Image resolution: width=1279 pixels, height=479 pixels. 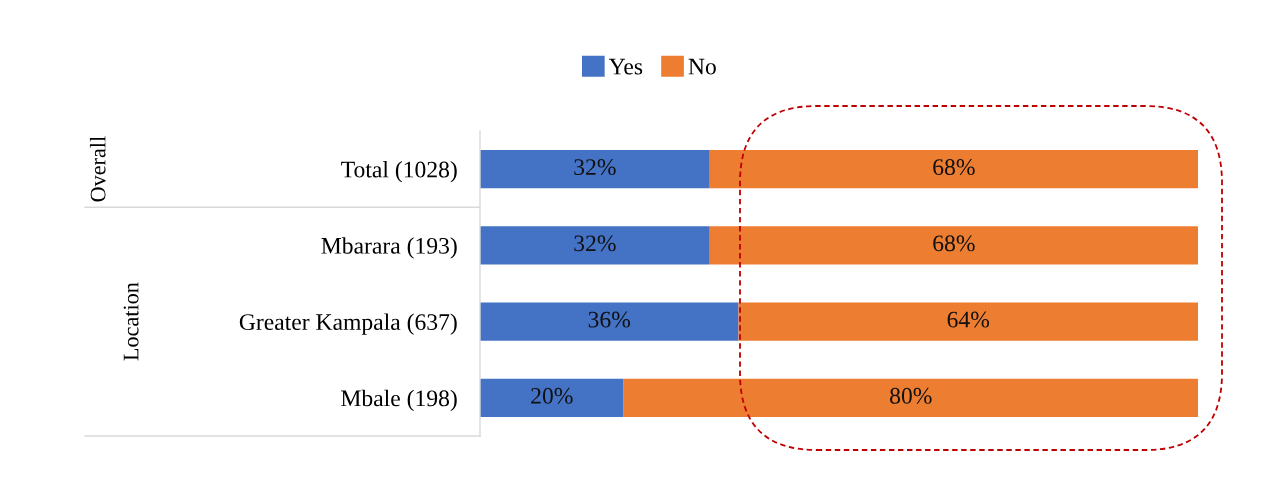 I want to click on legend-label: Yes, so click(x=625, y=66).